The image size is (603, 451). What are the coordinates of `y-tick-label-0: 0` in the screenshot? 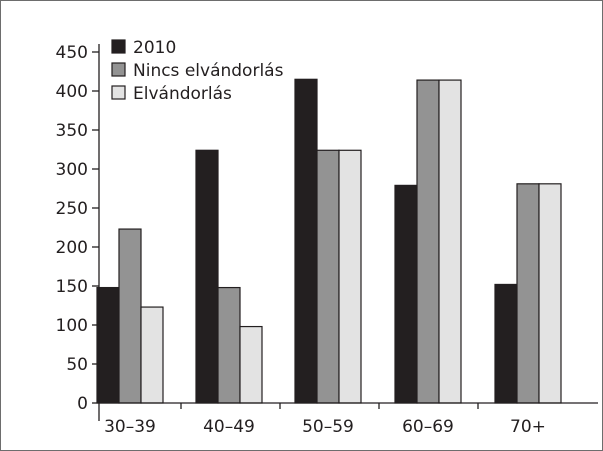 It's located at (82, 404).